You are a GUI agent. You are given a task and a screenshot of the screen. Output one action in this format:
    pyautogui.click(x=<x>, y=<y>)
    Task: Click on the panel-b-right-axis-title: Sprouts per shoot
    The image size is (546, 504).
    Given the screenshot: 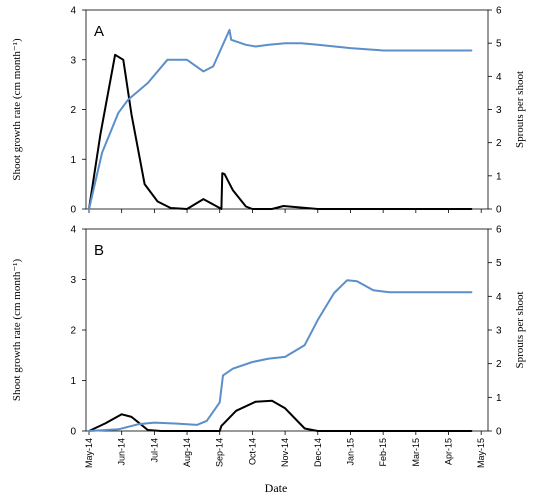 What is the action you would take?
    pyautogui.click(x=520, y=330)
    